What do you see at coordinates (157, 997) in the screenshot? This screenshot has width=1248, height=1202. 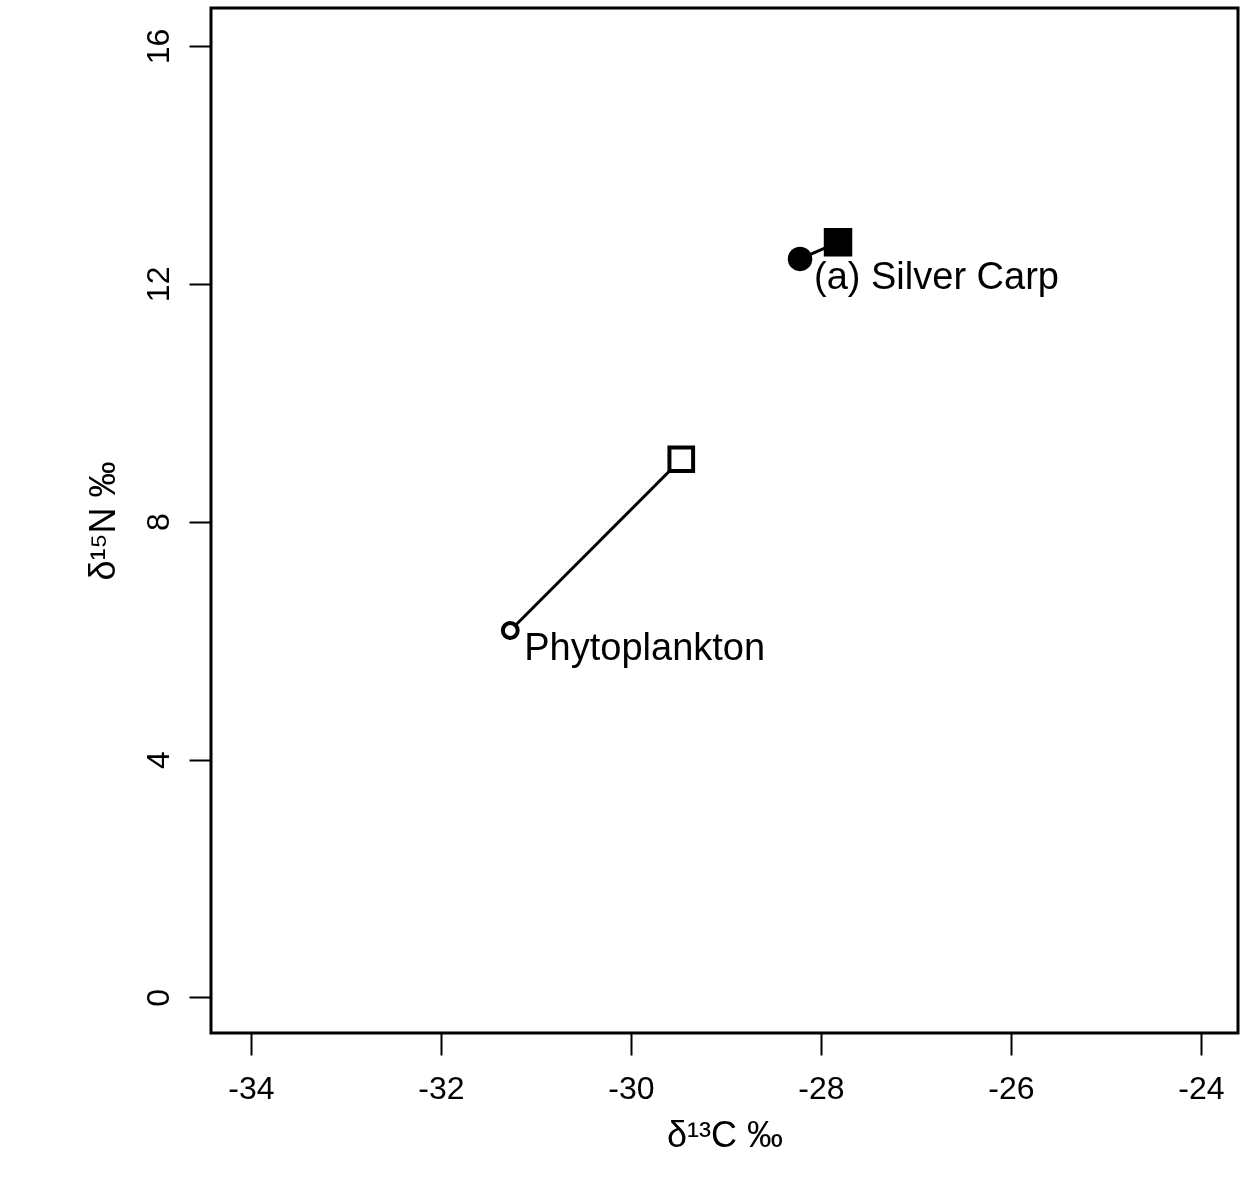 I see `y-tick-label: 0` at bounding box center [157, 997].